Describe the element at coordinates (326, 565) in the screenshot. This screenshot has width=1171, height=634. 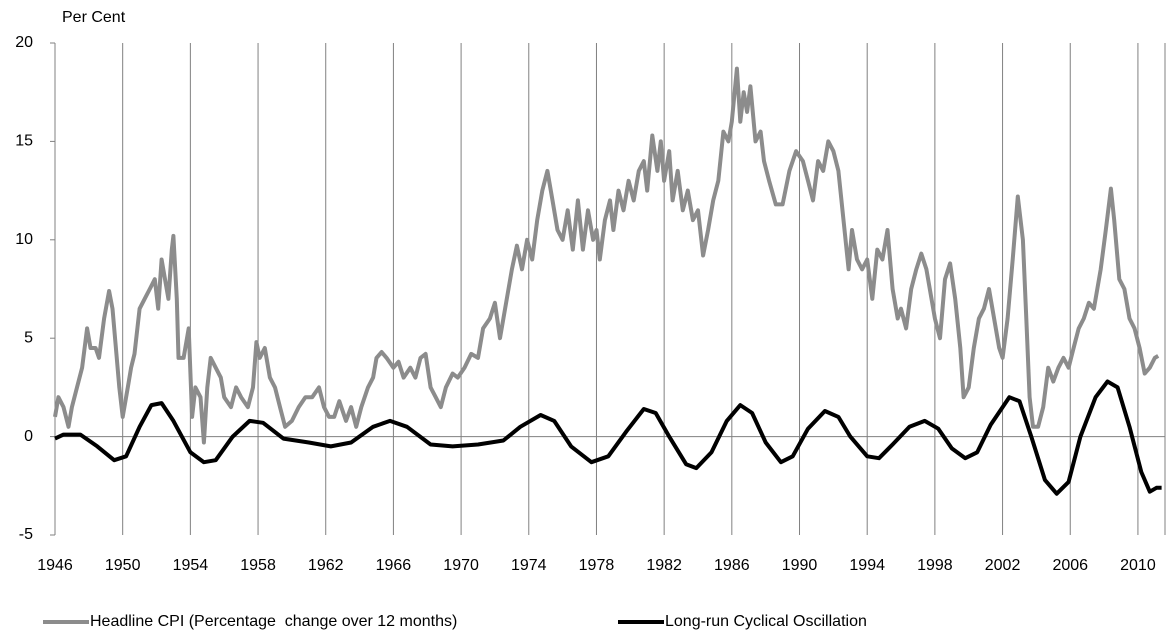
I see `x-tick-label: 1962` at that location.